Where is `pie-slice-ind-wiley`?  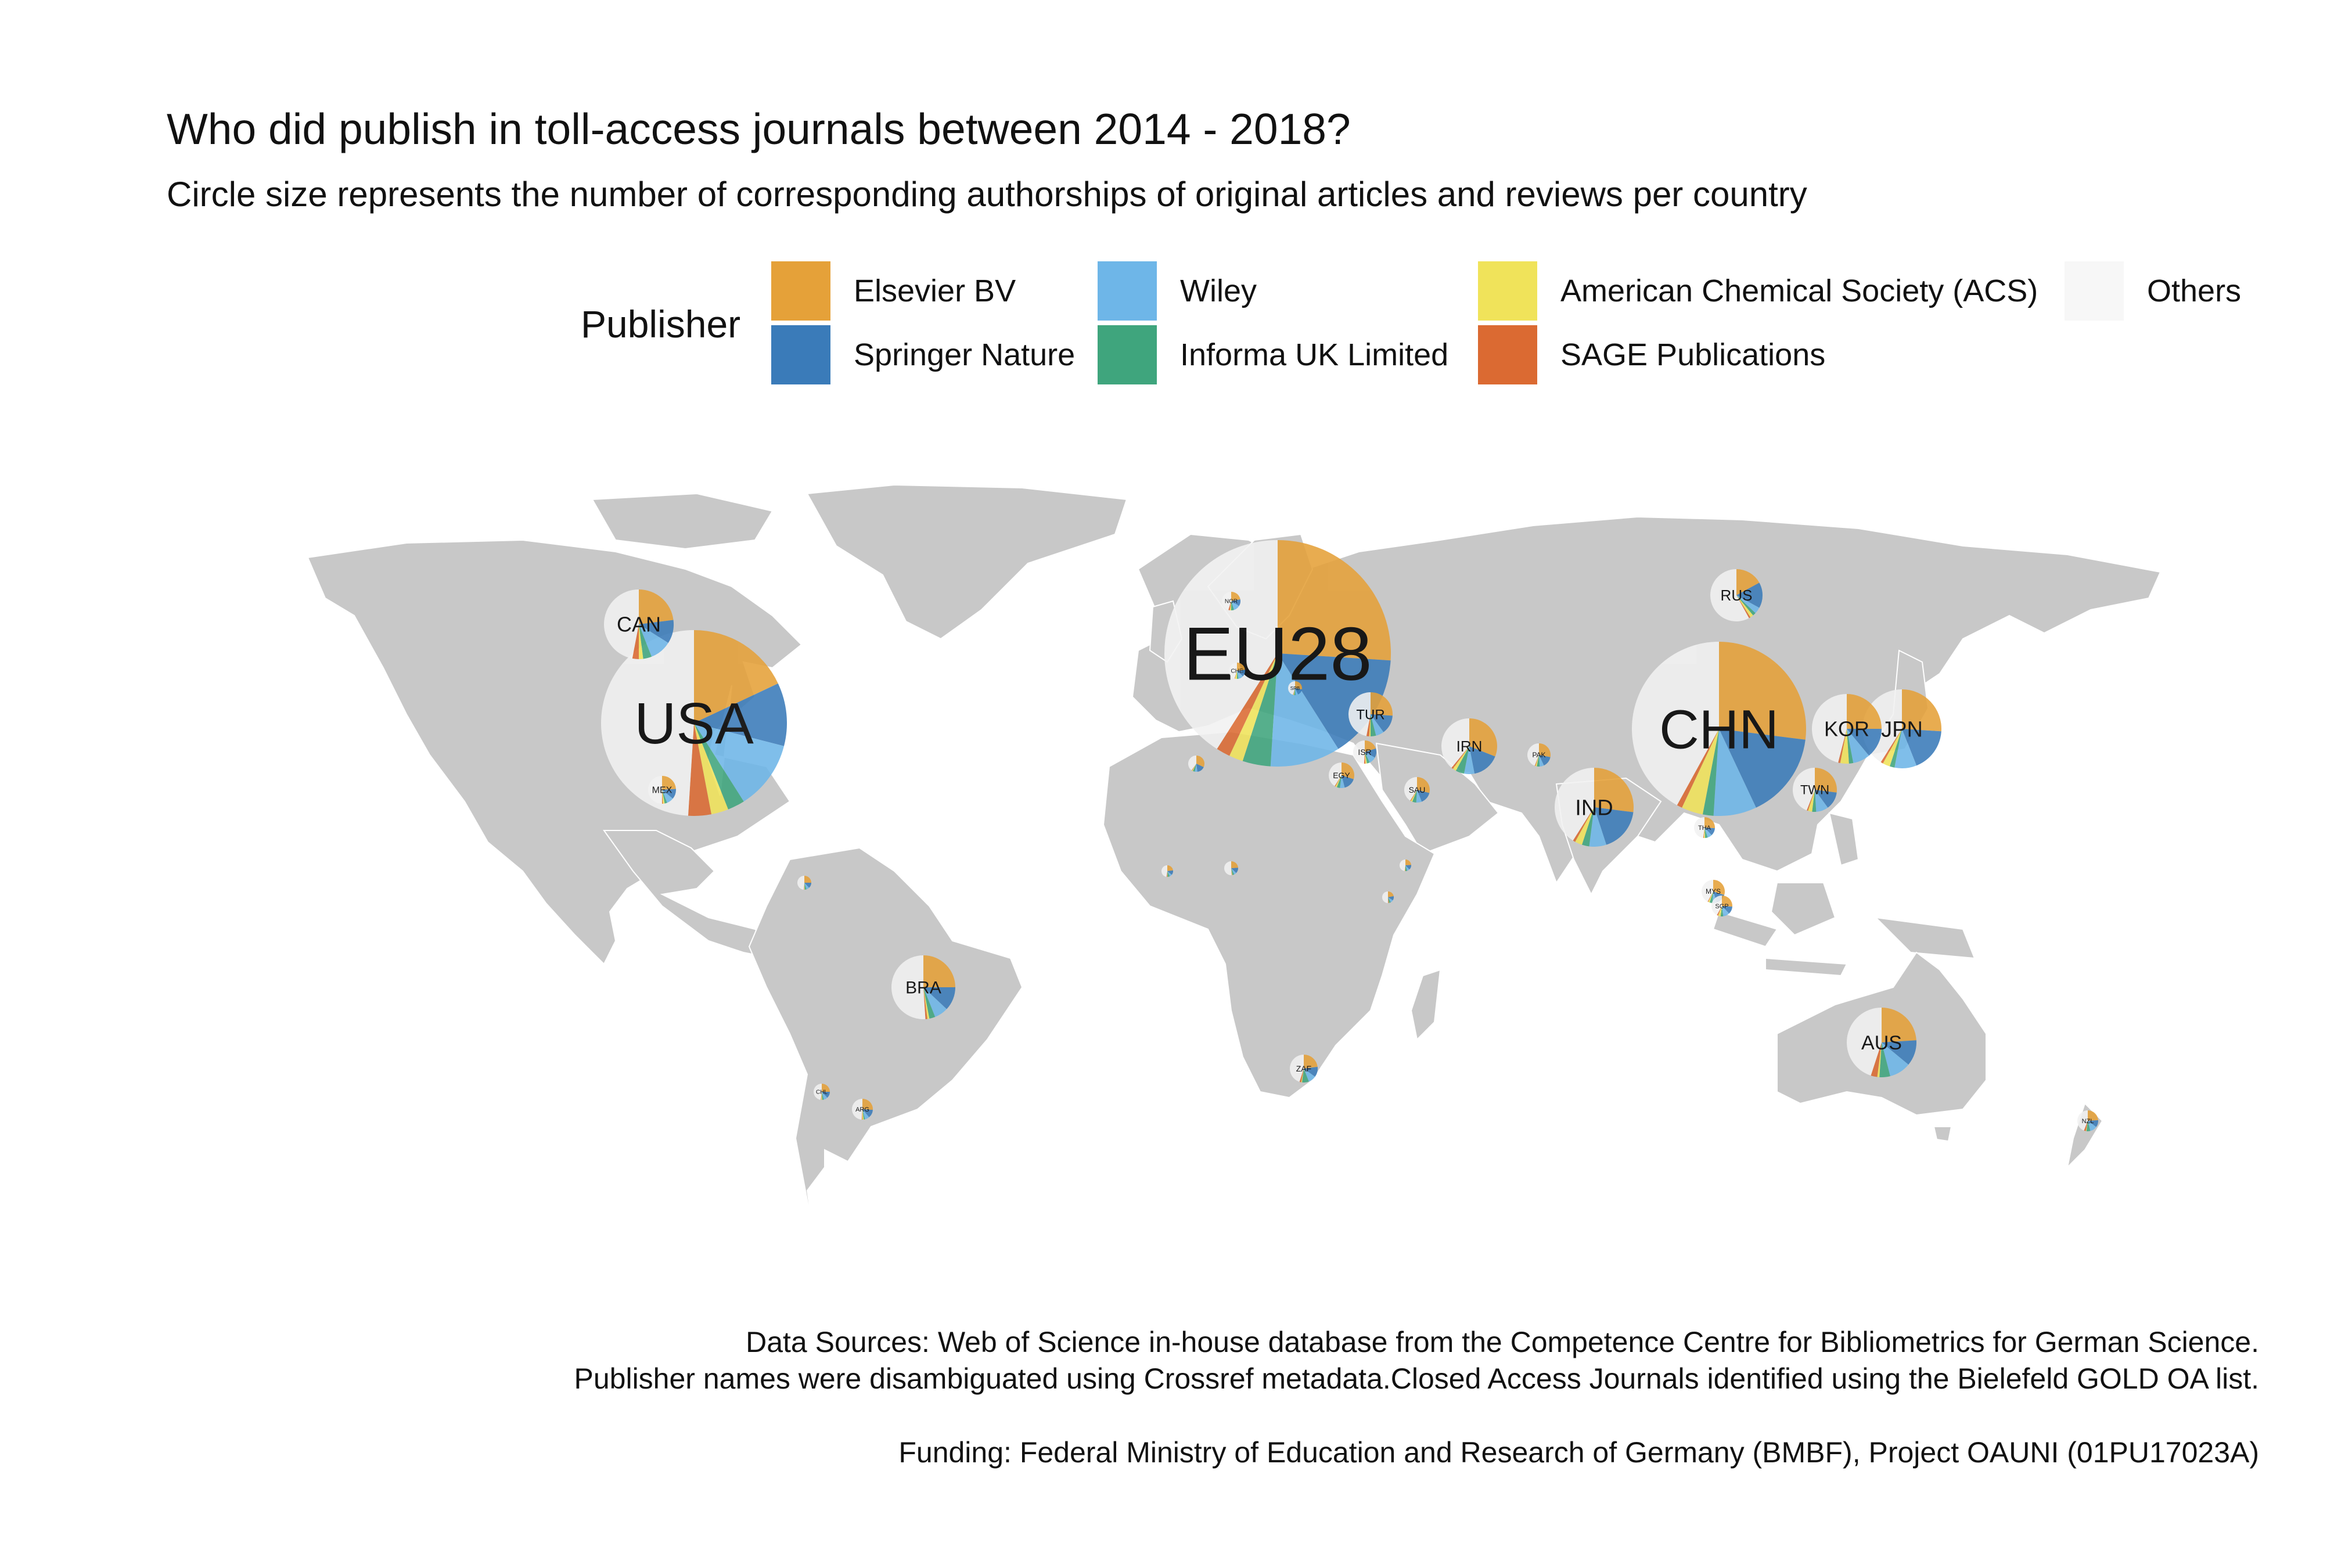 pie-slice-ind-wiley is located at coordinates (1598, 827).